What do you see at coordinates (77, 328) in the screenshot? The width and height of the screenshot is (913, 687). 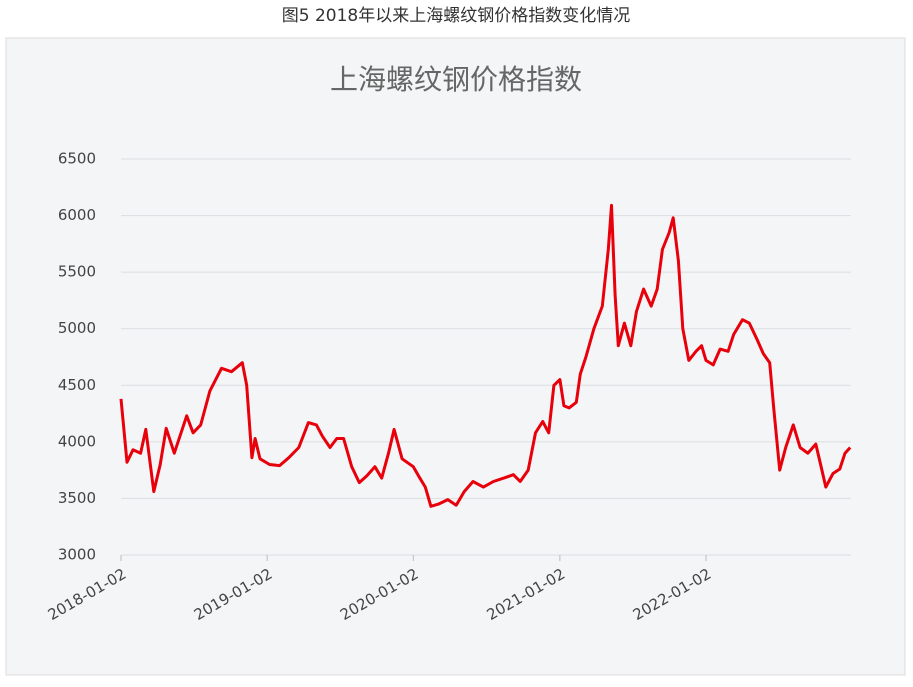 I see `y-tick-label: 5000` at bounding box center [77, 328].